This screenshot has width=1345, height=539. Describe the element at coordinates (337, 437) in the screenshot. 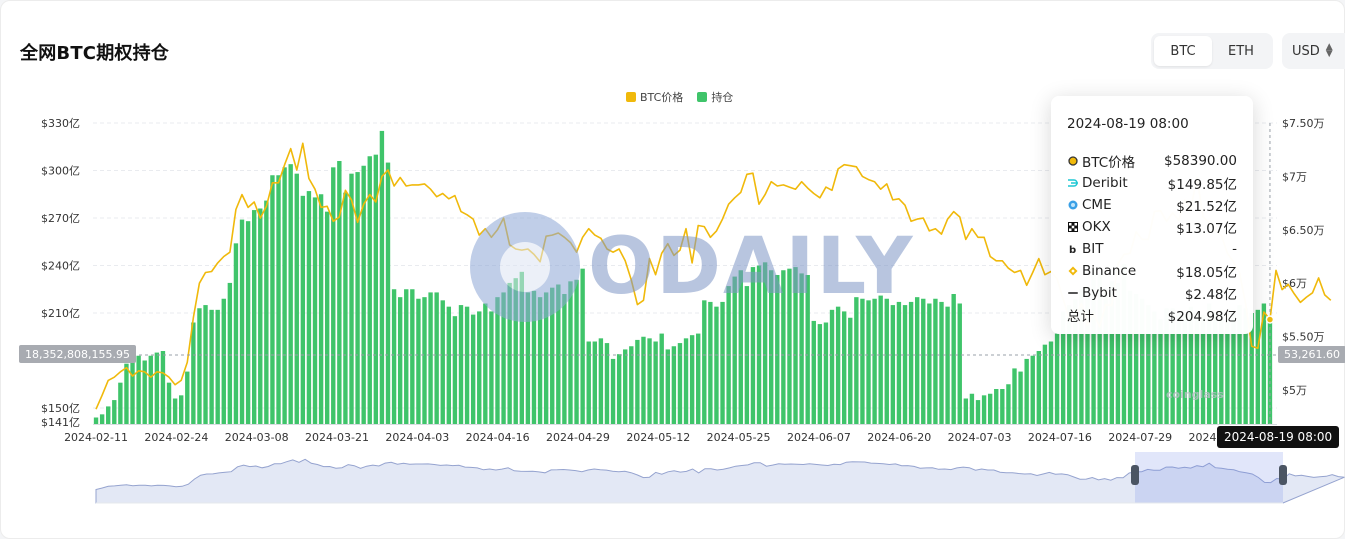

I see `x-axis-tick: 2024-03-21` at that location.